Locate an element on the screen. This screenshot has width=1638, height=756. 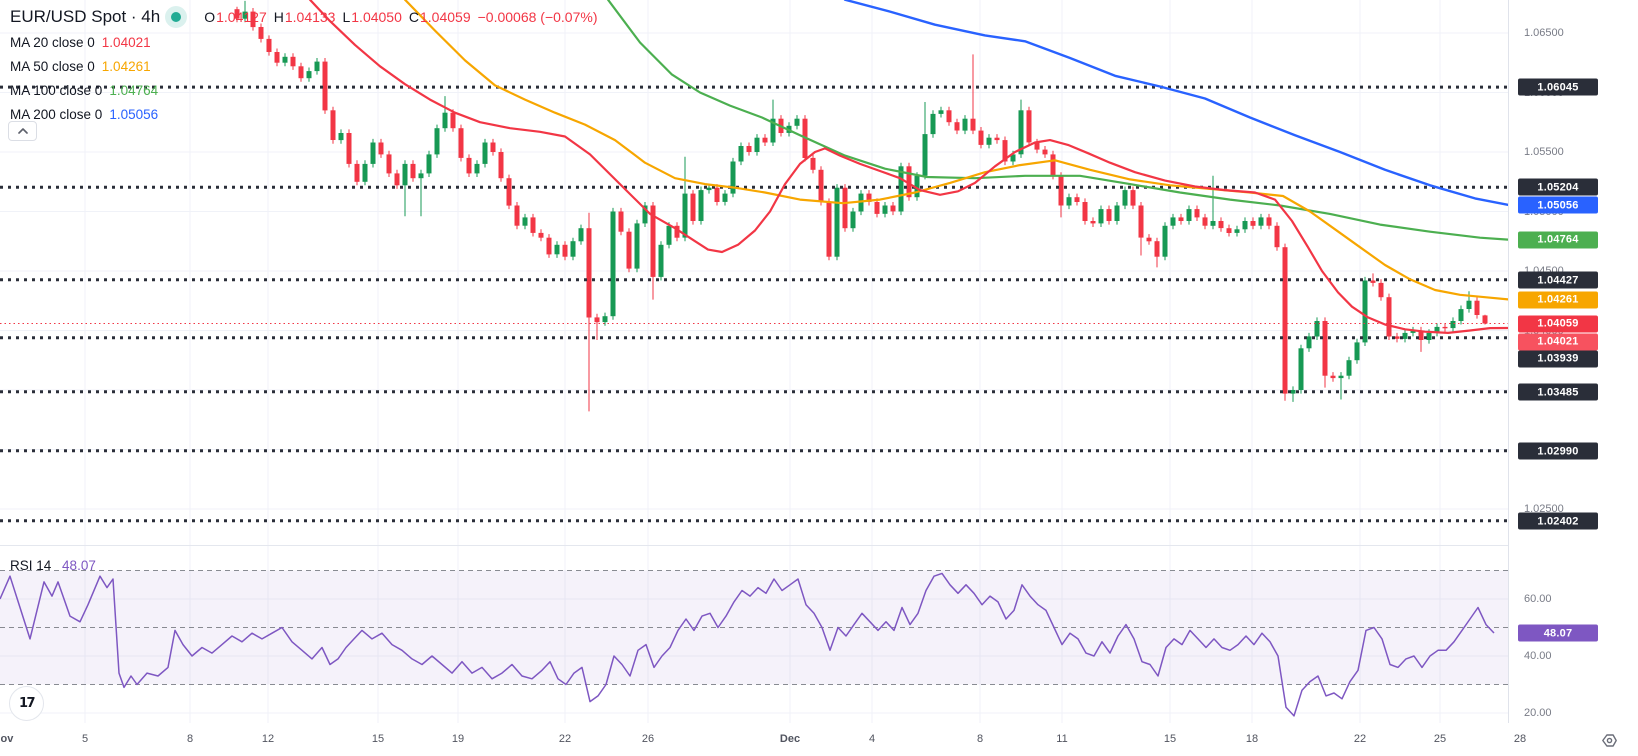
price-label-1.04427: 1.04427 is located at coordinates (1558, 280).